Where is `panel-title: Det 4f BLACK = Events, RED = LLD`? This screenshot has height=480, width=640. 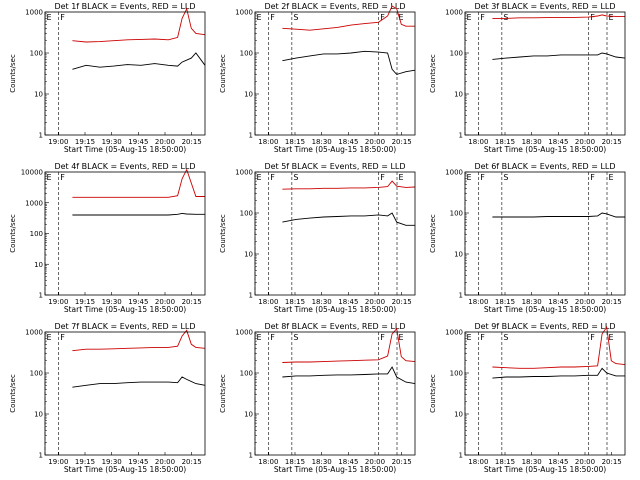 panel-title: Det 4f BLACK = Events, RED = LLD is located at coordinates (124, 166).